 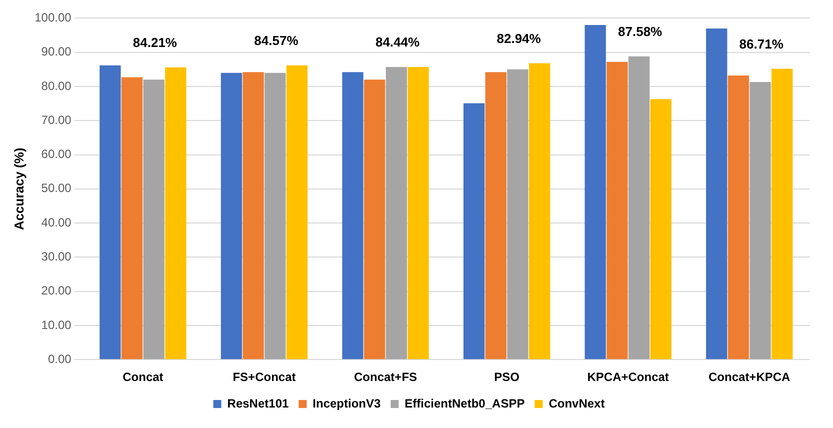 What do you see at coordinates (56, 291) in the screenshot?
I see `y-tick-label: 20.00` at bounding box center [56, 291].